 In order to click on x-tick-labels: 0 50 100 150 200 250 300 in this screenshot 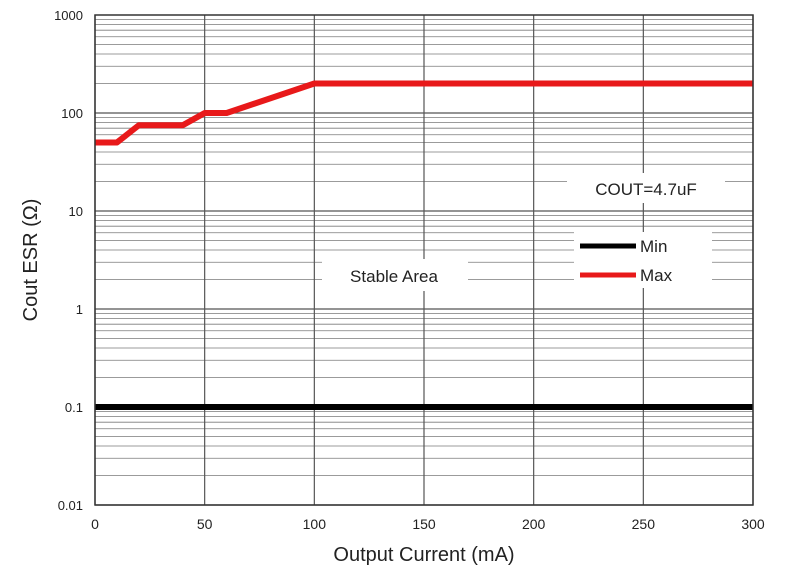, I will do `click(428, 524)`.